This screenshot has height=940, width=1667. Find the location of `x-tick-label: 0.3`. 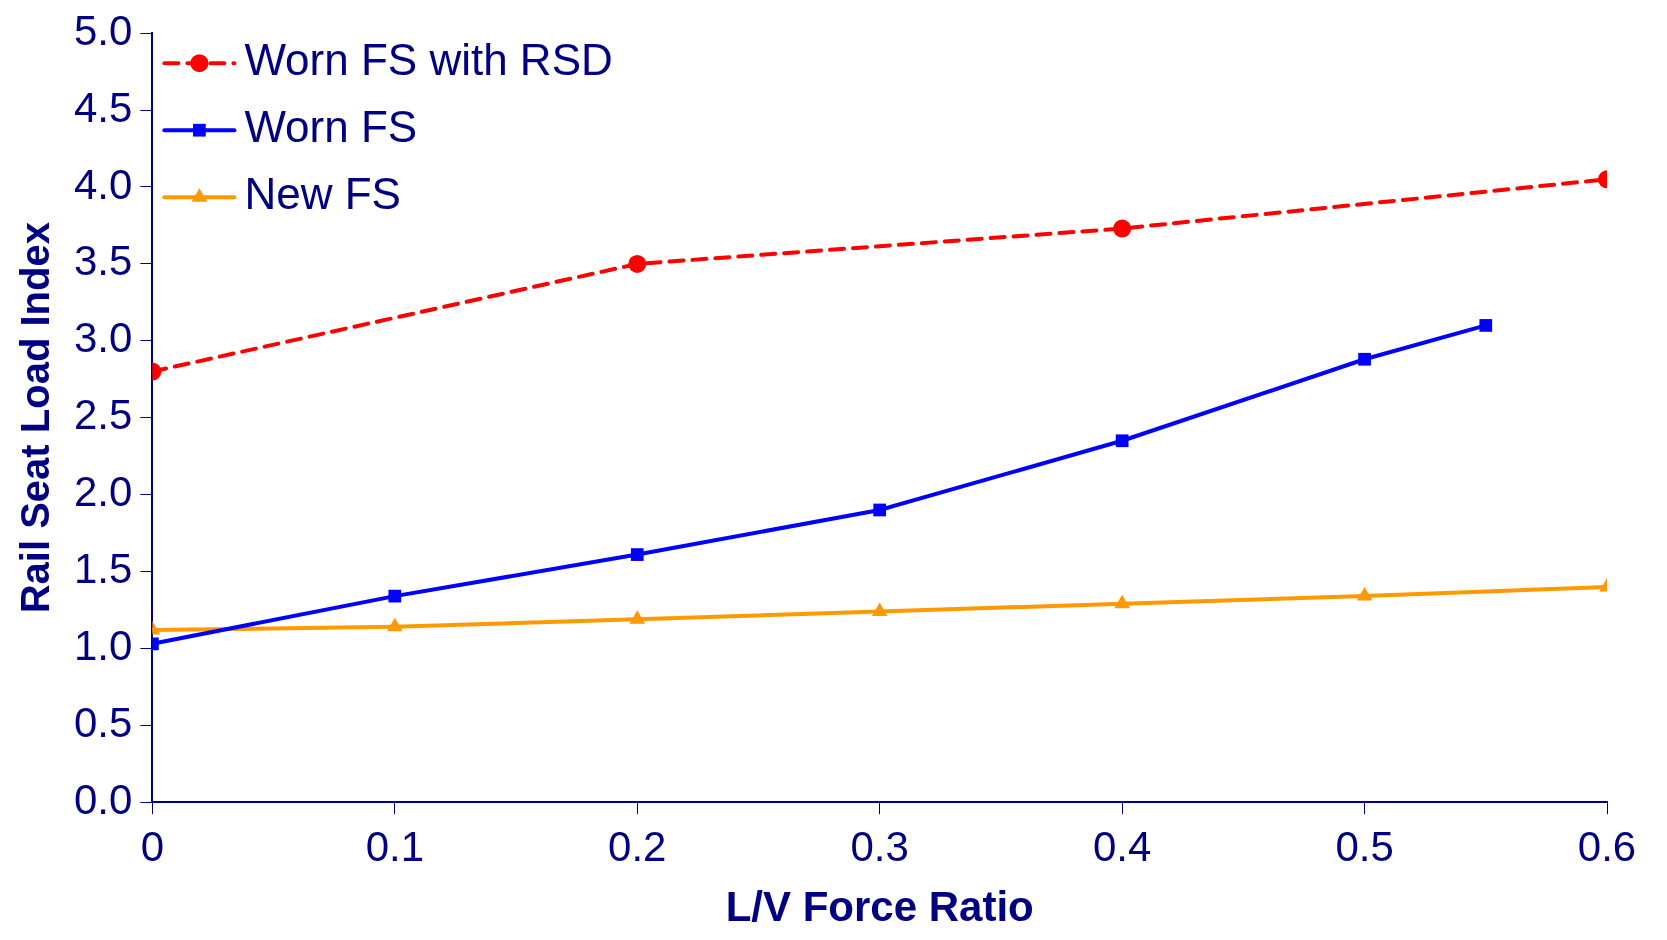

x-tick-label: 0.3 is located at coordinates (879, 846).